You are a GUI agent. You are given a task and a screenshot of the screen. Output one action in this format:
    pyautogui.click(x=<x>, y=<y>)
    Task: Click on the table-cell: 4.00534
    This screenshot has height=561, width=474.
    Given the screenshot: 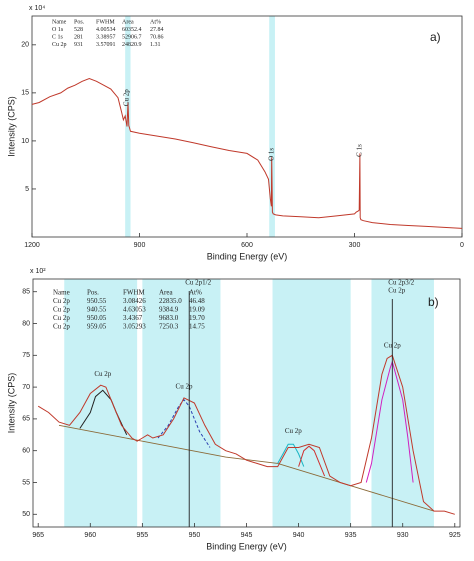 What is the action you would take?
    pyautogui.click(x=106, y=30)
    